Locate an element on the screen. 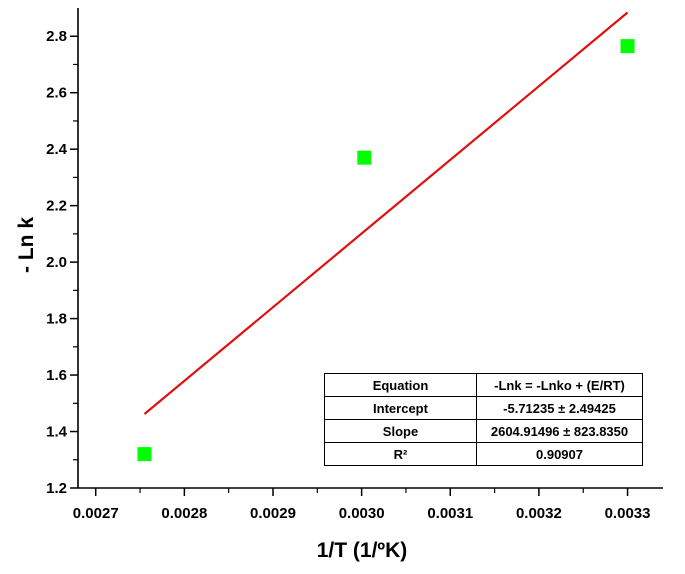  x-tick-label: 0.0032 is located at coordinates (539, 513).